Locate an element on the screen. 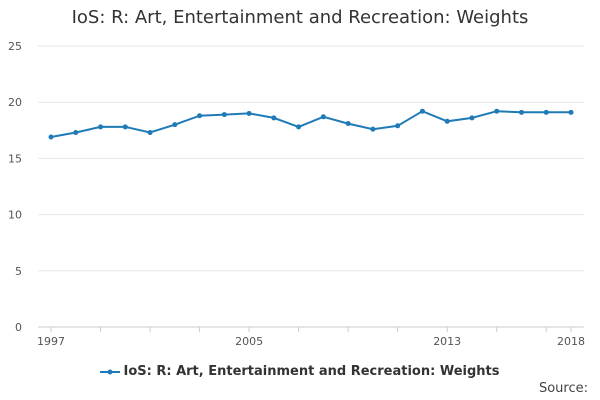 Image resolution: width=600 pixels, height=400 pixels. x-tick-label: 2018 is located at coordinates (571, 341).